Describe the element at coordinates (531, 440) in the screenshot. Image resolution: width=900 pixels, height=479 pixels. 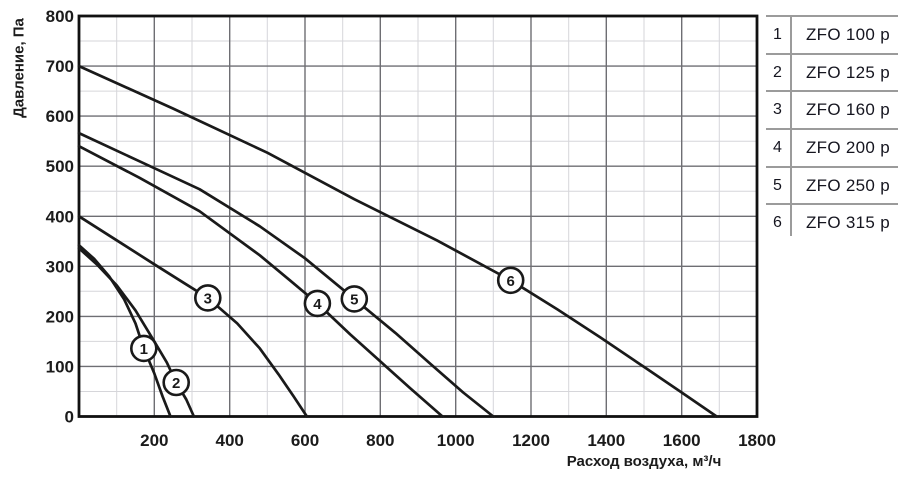
I see `svg-text: 1200` at that location.